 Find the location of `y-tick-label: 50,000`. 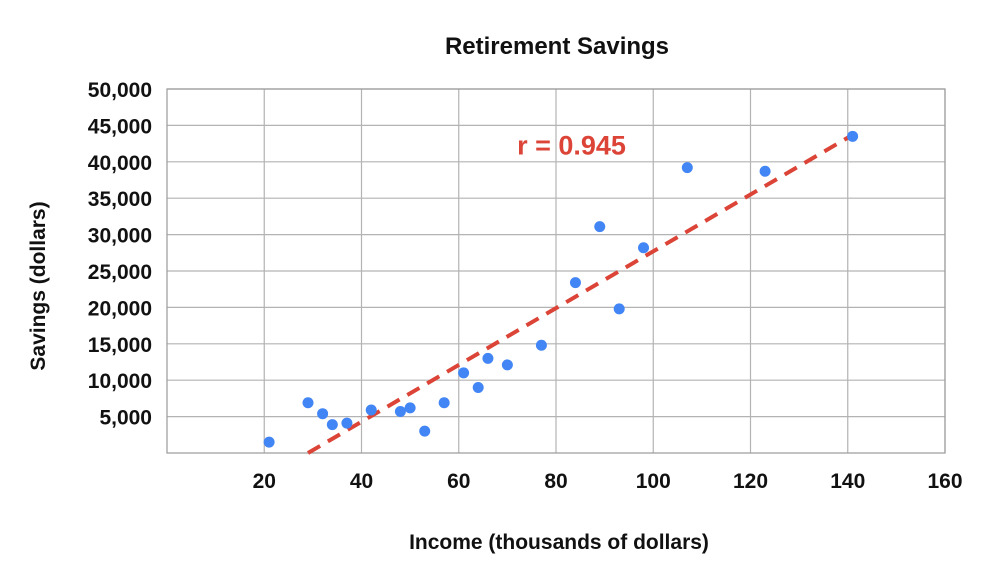

y-tick-label: 50,000 is located at coordinates (120, 90).